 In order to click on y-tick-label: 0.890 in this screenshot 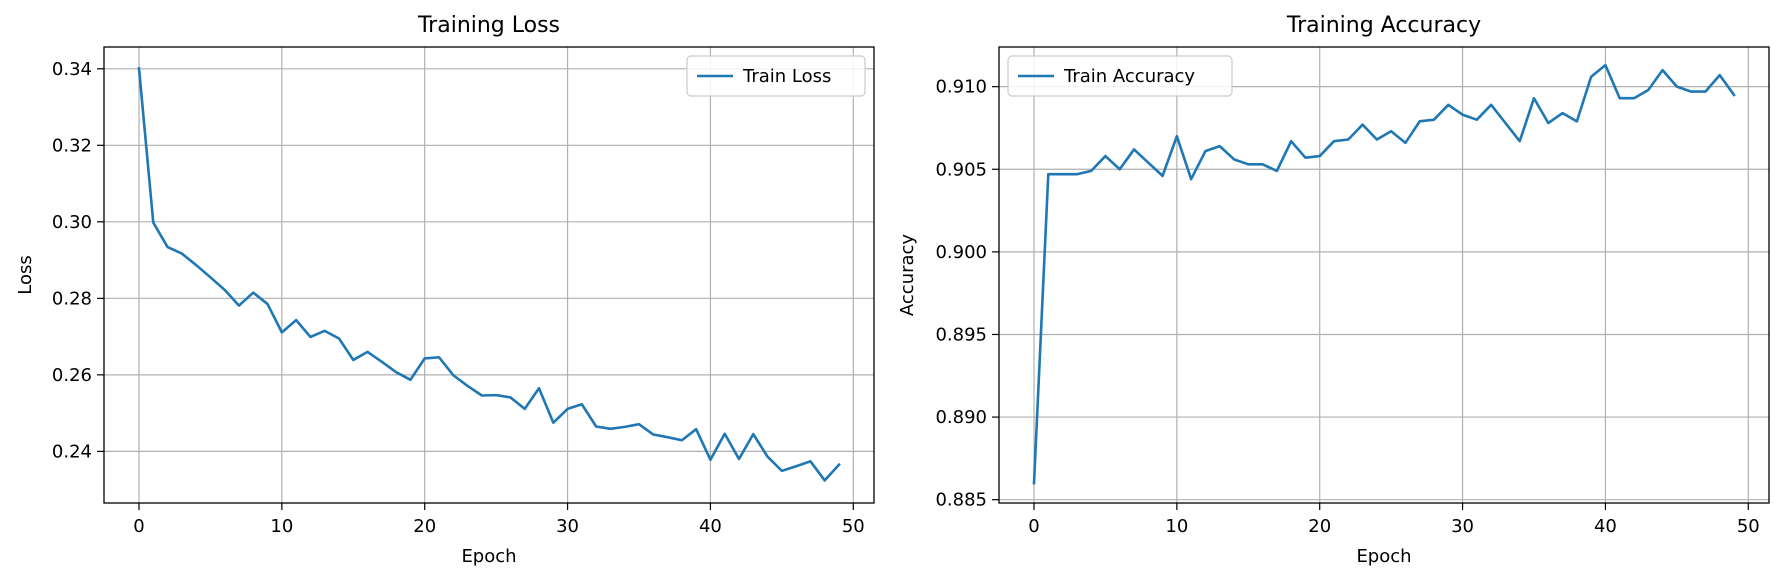, I will do `click(961, 417)`.